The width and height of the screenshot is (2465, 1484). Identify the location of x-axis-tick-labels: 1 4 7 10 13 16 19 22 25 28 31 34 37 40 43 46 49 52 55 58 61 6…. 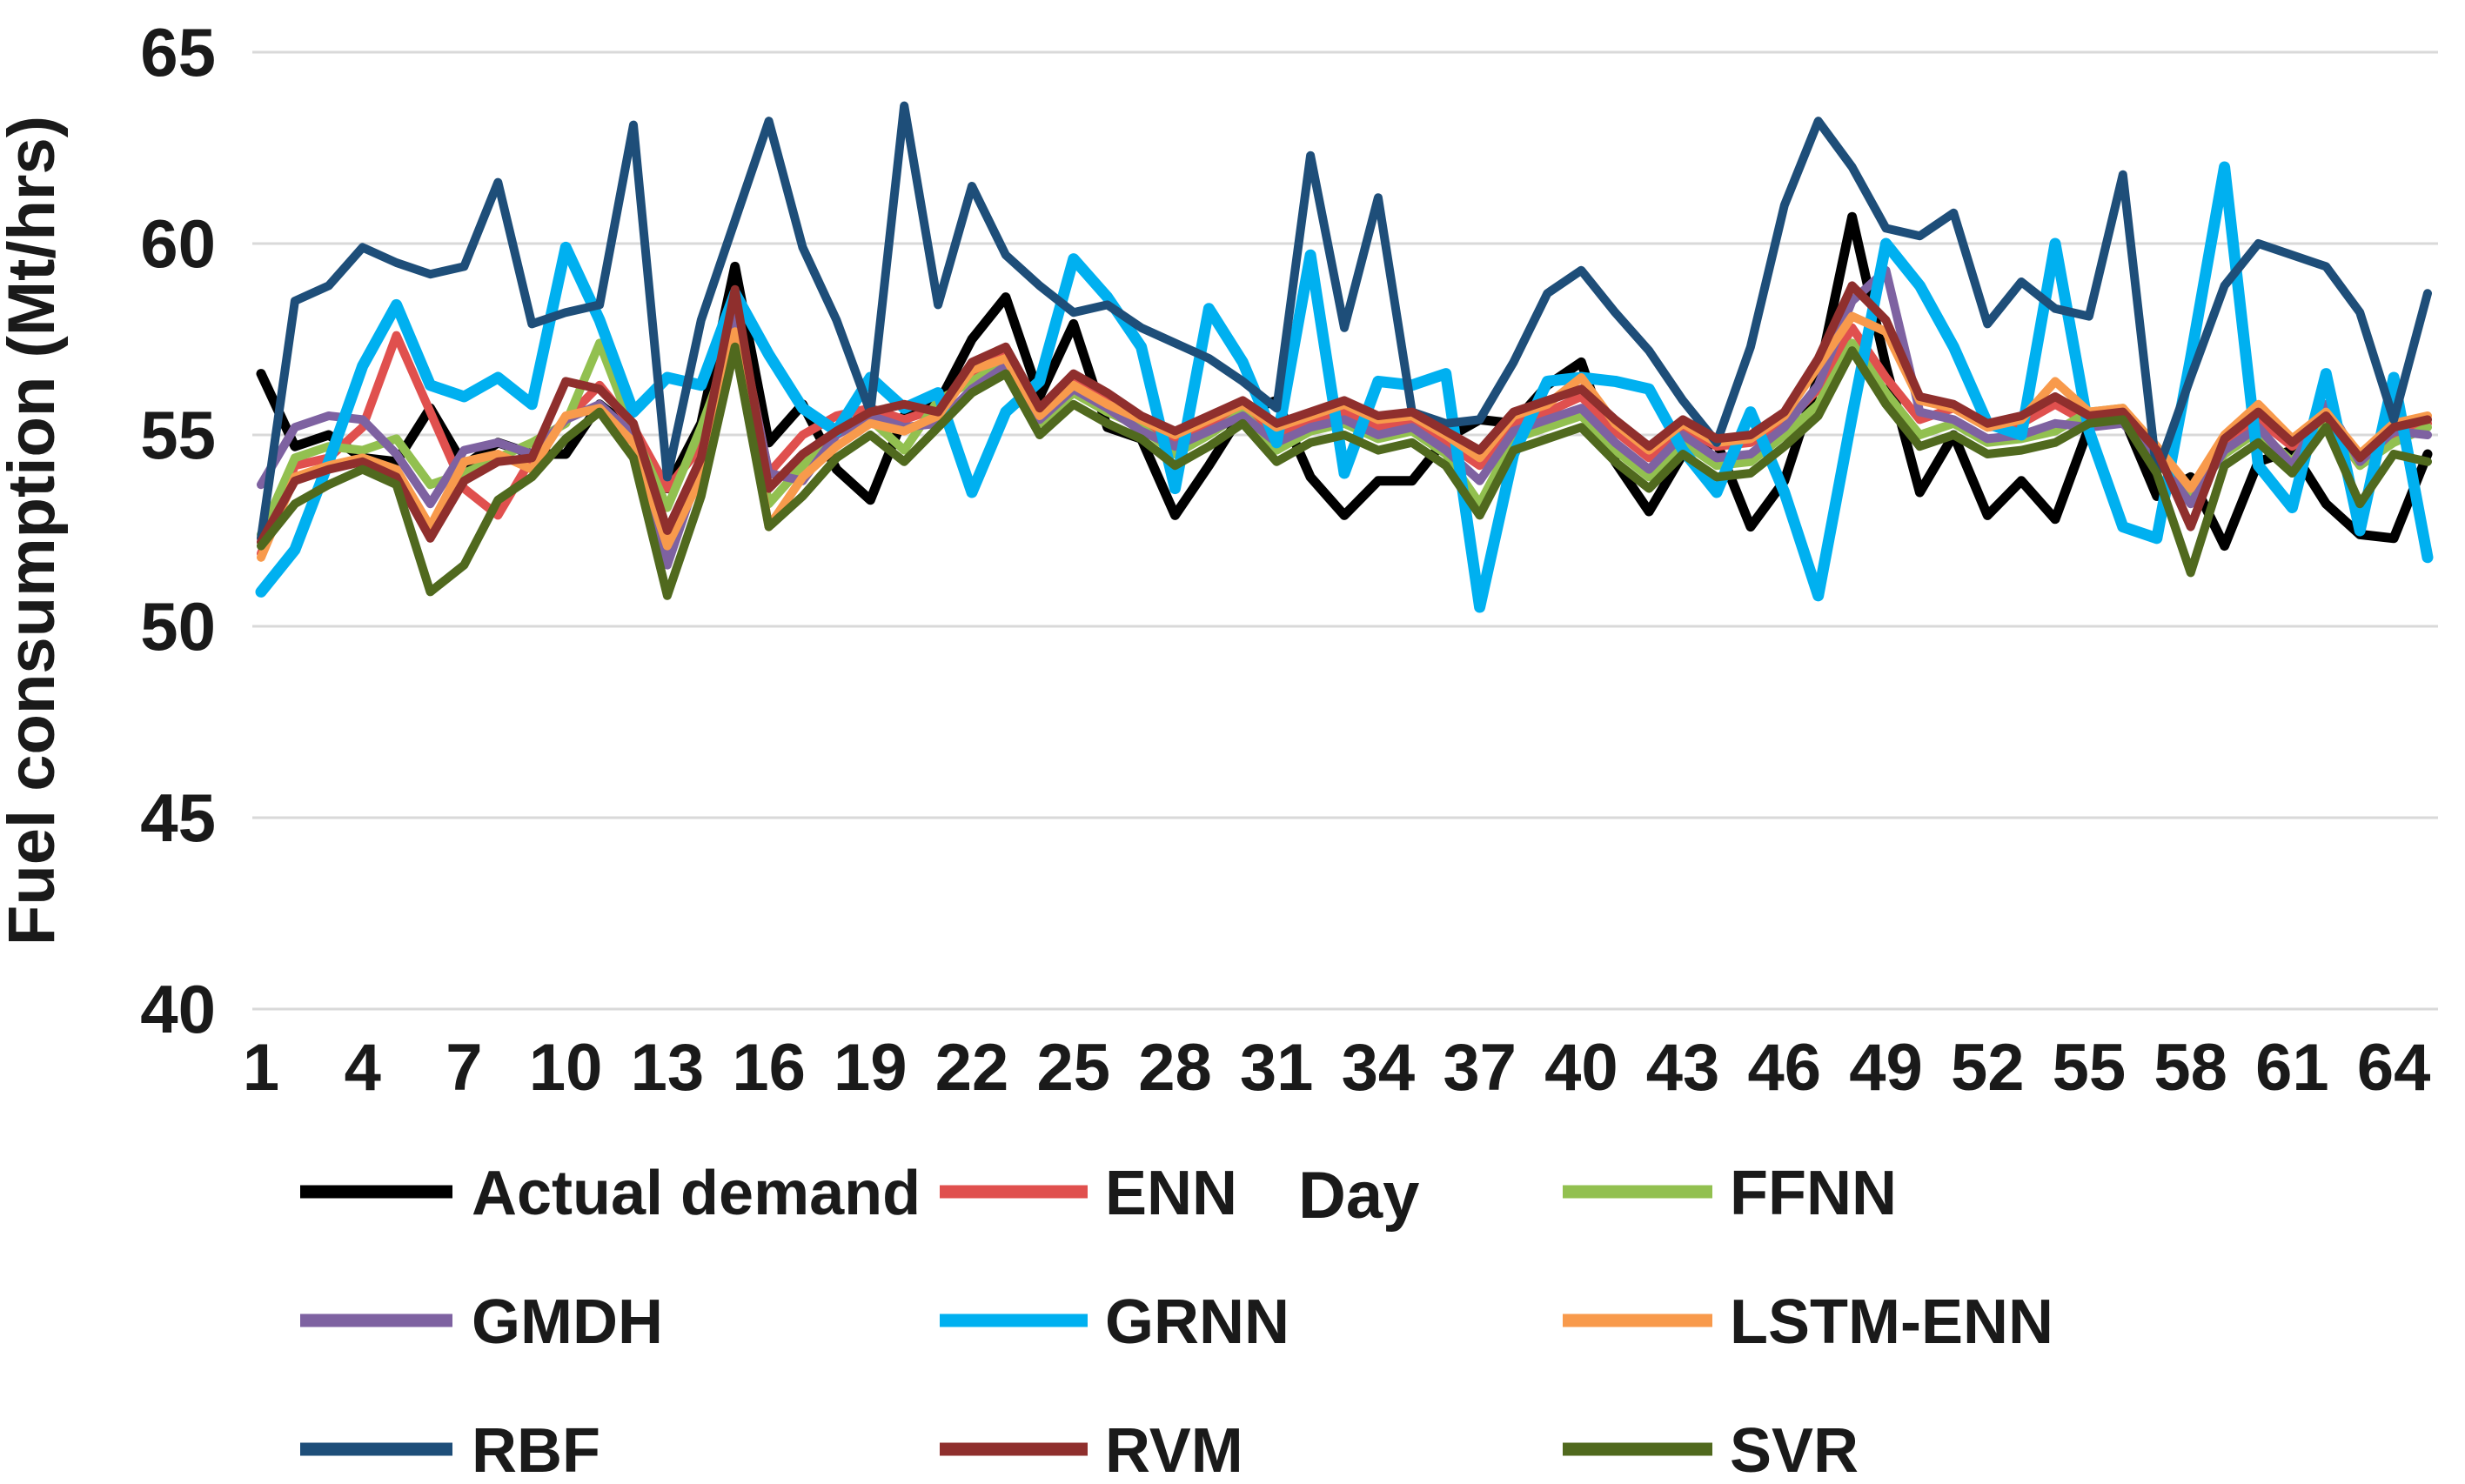
(1337, 1068).